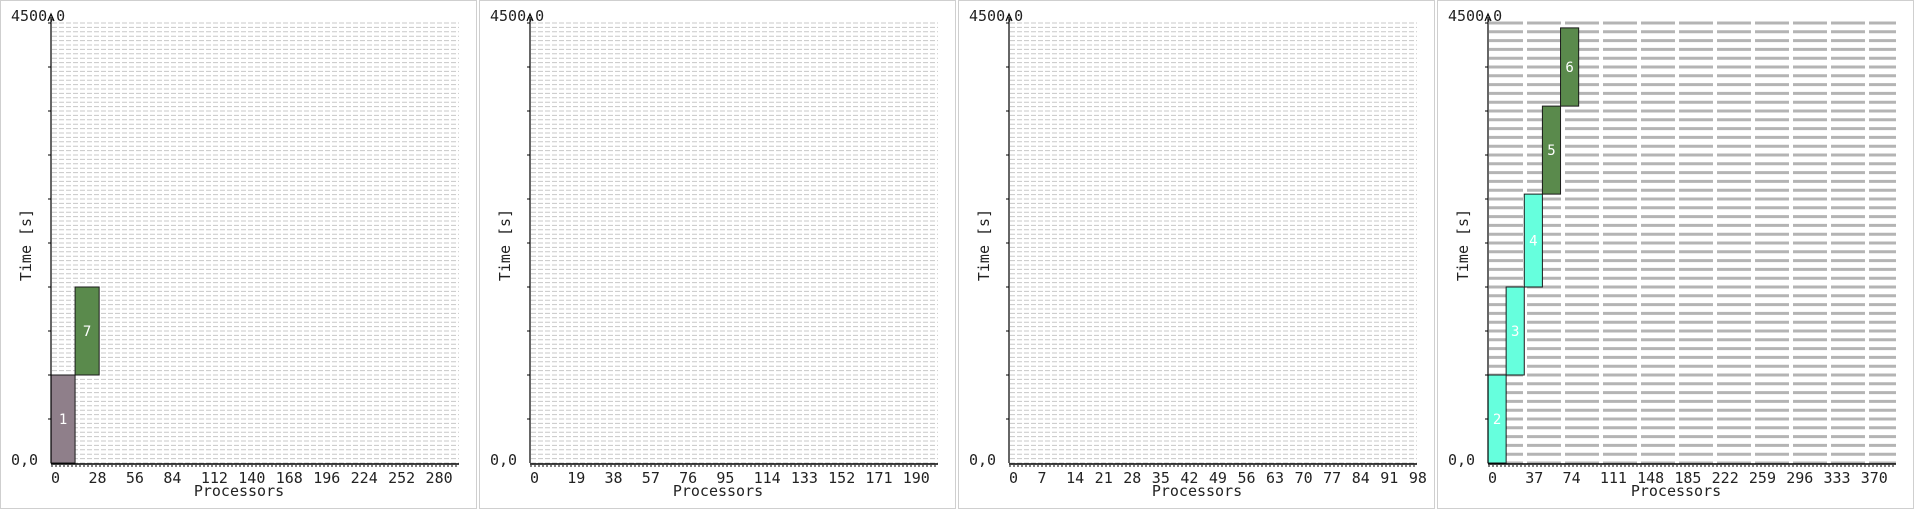 This screenshot has height=512, width=1916. Describe the element at coordinates (1042, 478) in the screenshot. I see `chart3-x-tick-label: 7` at that location.